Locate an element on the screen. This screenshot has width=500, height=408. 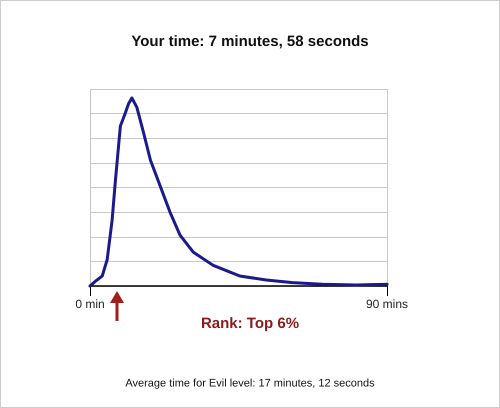
x-tick-label: 90 mins is located at coordinates (387, 304).